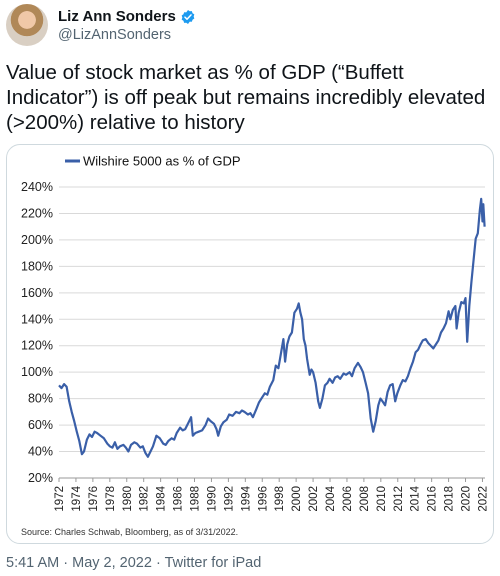 This screenshot has height=576, width=500. What do you see at coordinates (416, 498) in the screenshot?
I see `x-tick-label: 2014` at bounding box center [416, 498].